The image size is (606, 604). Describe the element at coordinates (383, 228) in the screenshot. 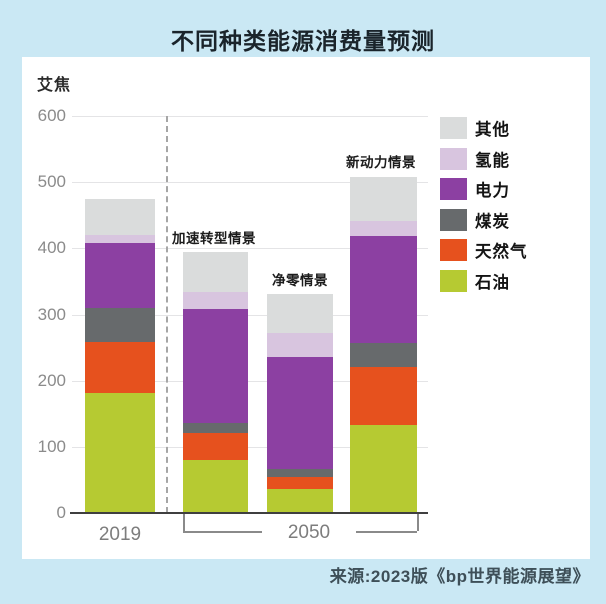

I see `bar-segment-hydrogen-scenario3` at that location.